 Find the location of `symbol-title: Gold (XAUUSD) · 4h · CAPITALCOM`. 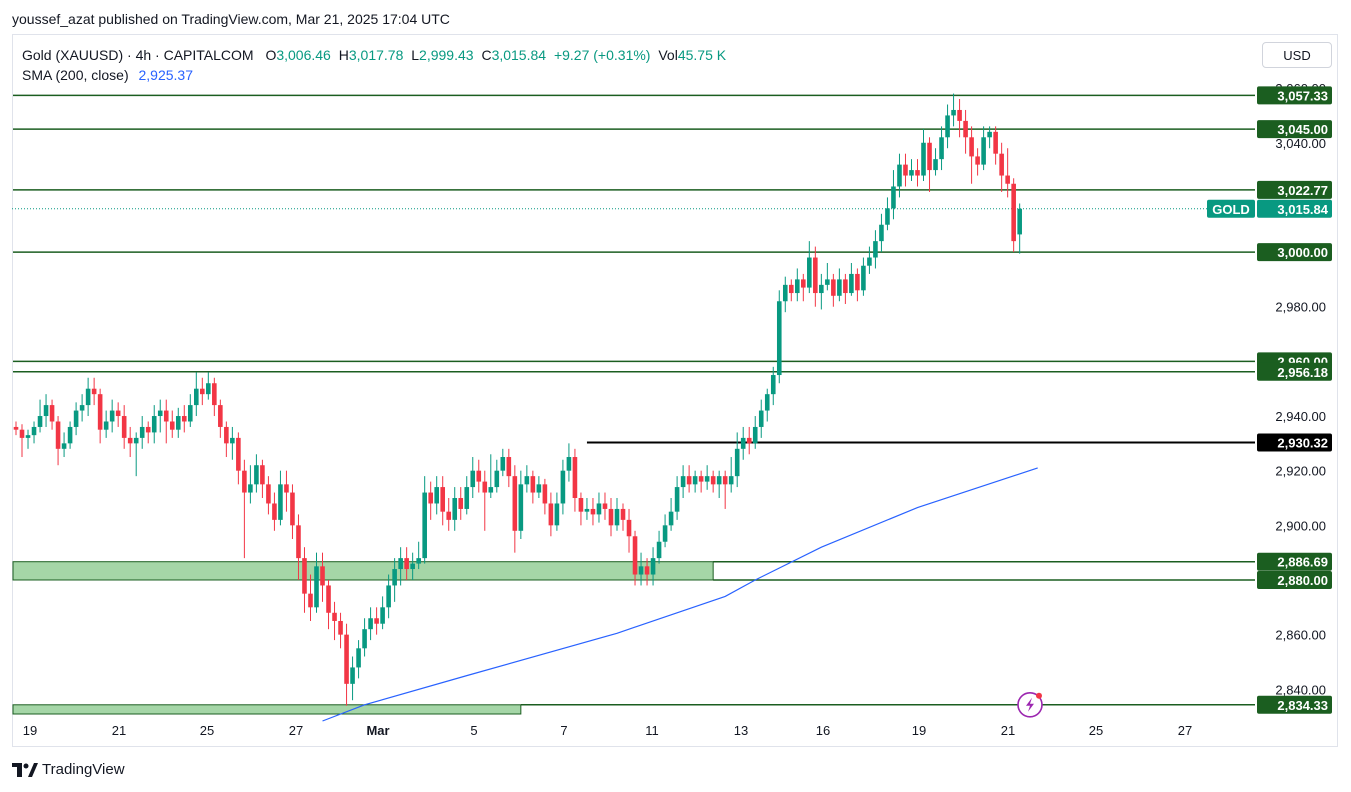

symbol-title: Gold (XAUUSD) · 4h · CAPITALCOM is located at coordinates (138, 55).